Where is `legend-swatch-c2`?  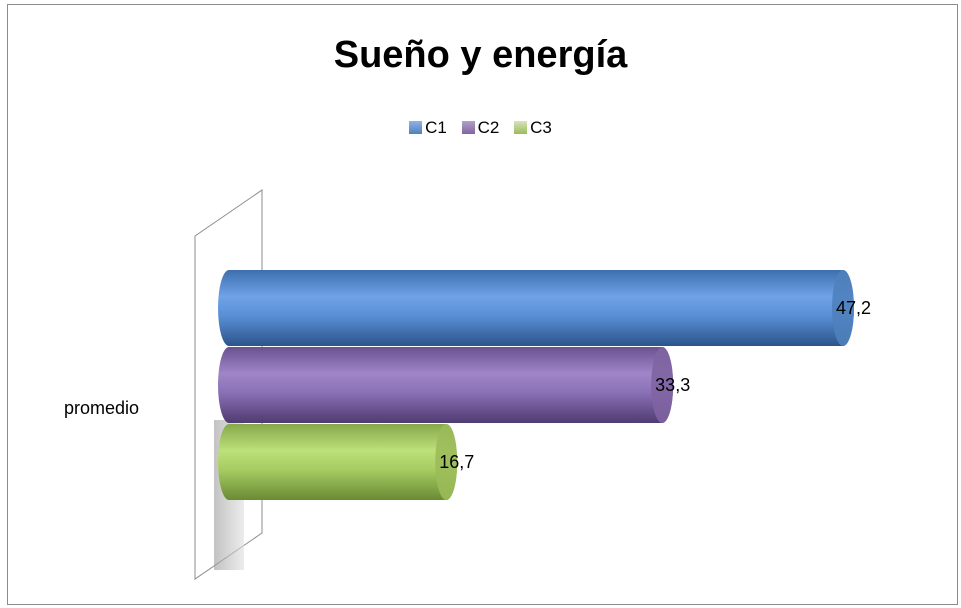 legend-swatch-c2 is located at coordinates (468, 127).